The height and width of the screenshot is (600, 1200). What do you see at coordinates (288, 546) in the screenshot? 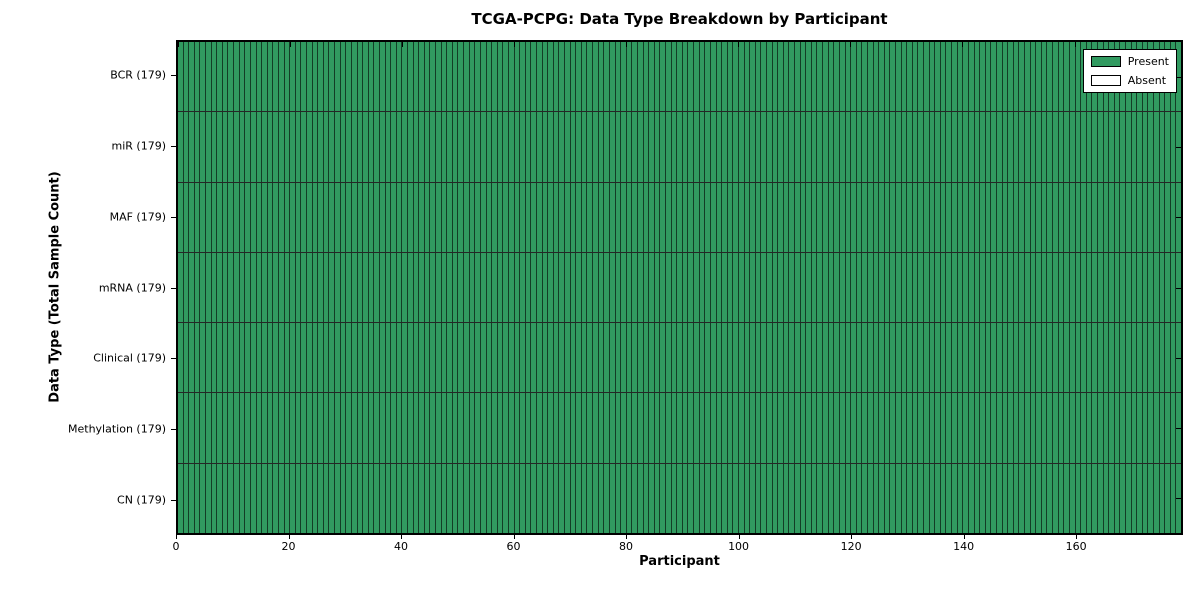
I see `x-tick-label: 20` at bounding box center [288, 546].